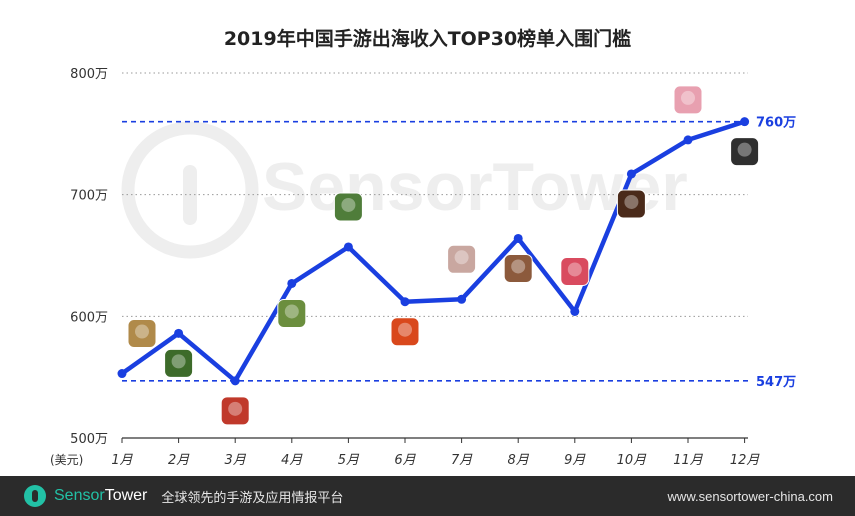 Image resolution: width=855 pixels, height=516 pixels. What do you see at coordinates (190, 190) in the screenshot?
I see `watermark-logo-icon` at bounding box center [190, 190].